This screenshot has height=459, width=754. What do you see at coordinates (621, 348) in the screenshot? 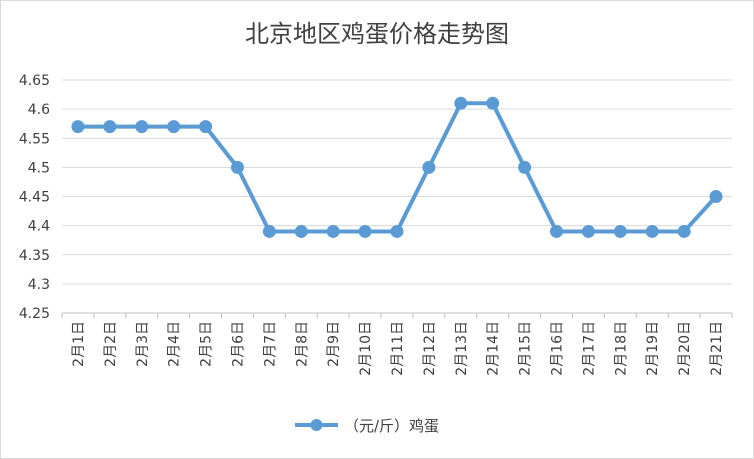
I see `x-tick-label: 2月18日` at bounding box center [621, 348].